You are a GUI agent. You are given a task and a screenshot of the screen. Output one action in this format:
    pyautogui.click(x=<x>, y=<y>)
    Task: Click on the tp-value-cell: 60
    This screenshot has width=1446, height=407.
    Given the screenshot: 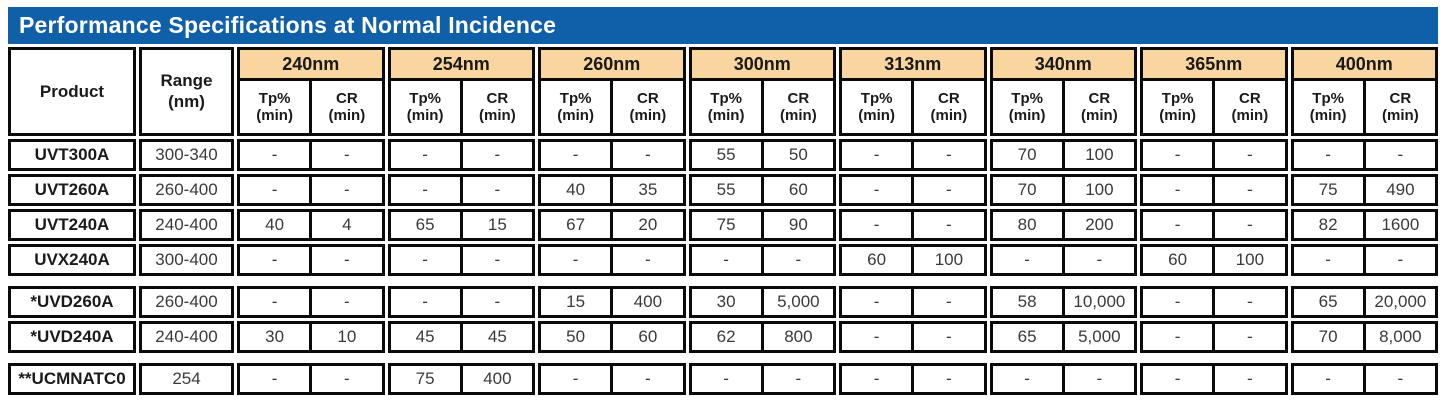 What is the action you would take?
    pyautogui.click(x=877, y=260)
    